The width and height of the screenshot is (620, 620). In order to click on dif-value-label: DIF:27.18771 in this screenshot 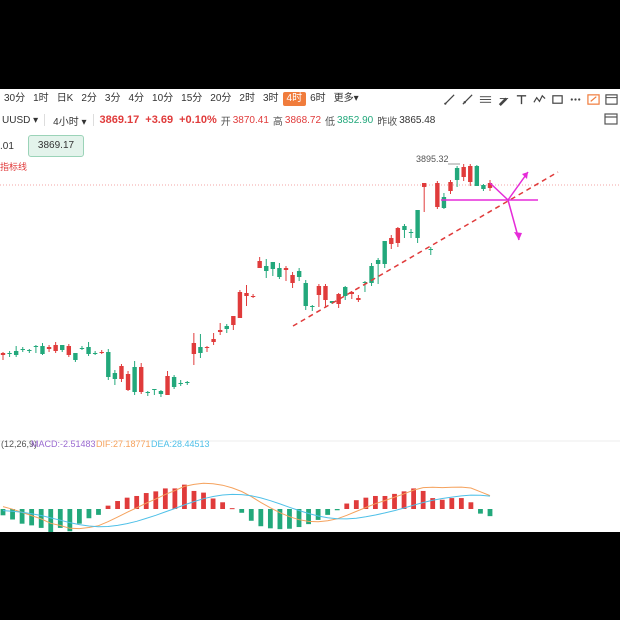, I will do `click(123, 444)`.